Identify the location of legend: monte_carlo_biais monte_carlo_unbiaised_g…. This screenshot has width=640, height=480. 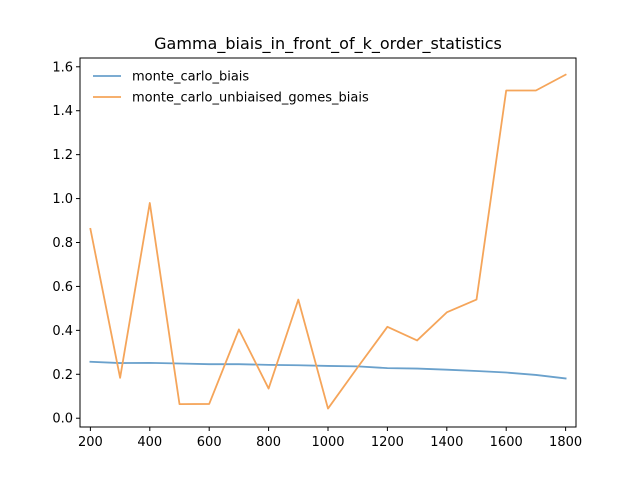
(231, 88).